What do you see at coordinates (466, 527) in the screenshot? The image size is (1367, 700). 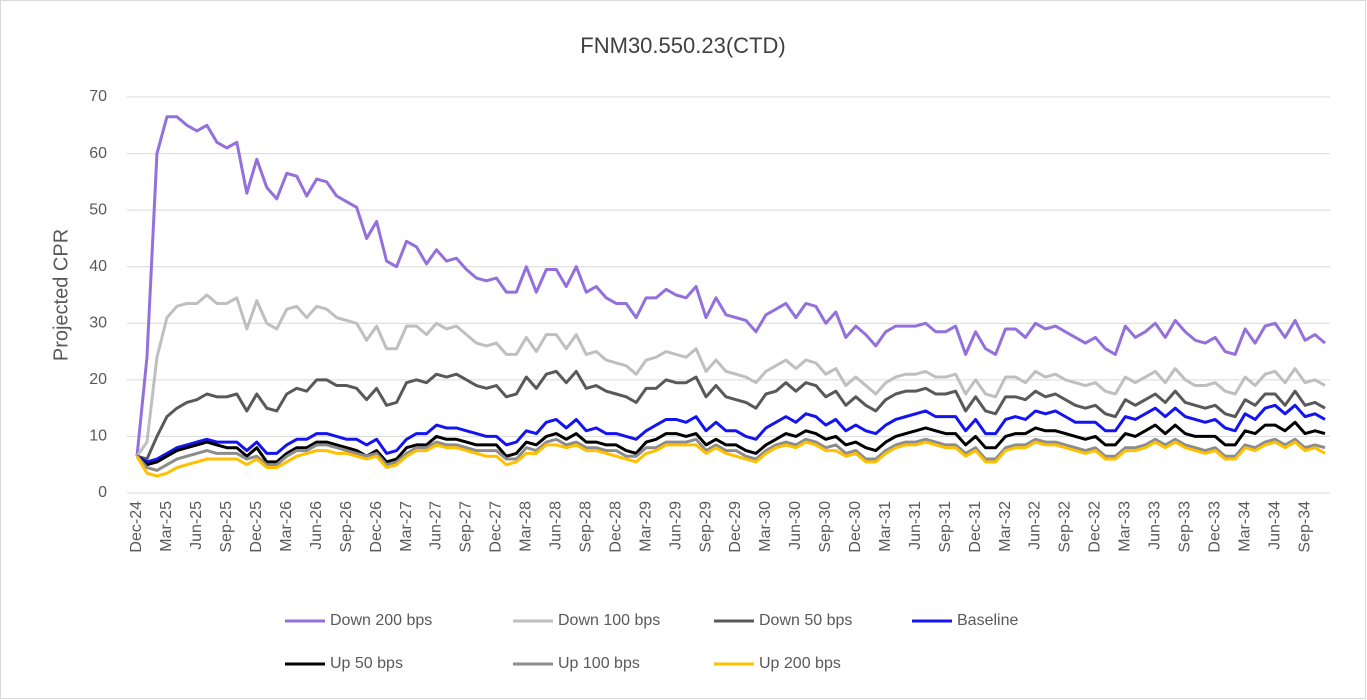 I see `x-tick-label: Sep-27` at bounding box center [466, 527].